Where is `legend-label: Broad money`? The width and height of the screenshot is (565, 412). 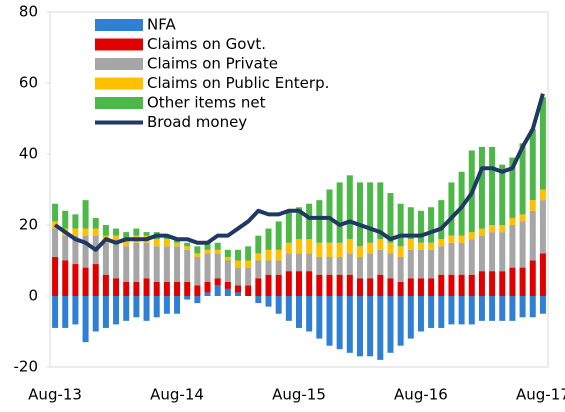 legend-label: Broad money is located at coordinates (197, 122).